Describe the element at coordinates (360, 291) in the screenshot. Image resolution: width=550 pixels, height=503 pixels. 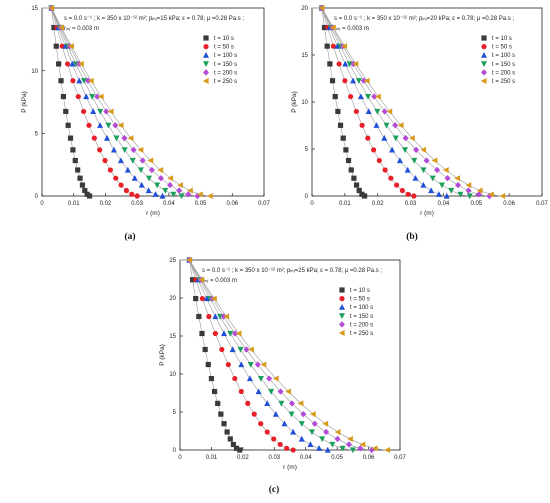
I see `legend-label: t = 10 s` at that location.